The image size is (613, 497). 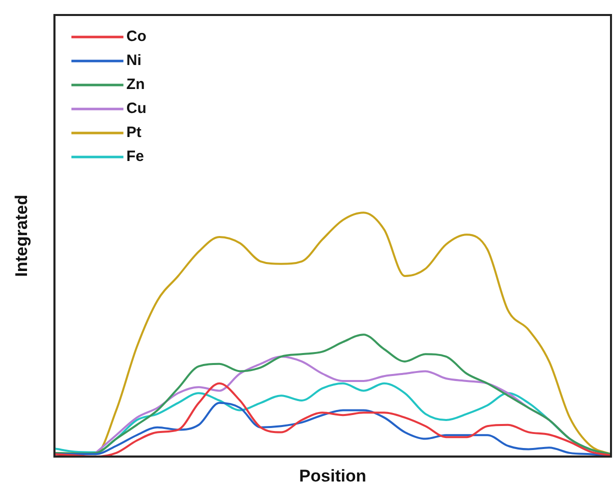 What do you see at coordinates (332, 476) in the screenshot?
I see `x-axis-title: Position` at bounding box center [332, 476].